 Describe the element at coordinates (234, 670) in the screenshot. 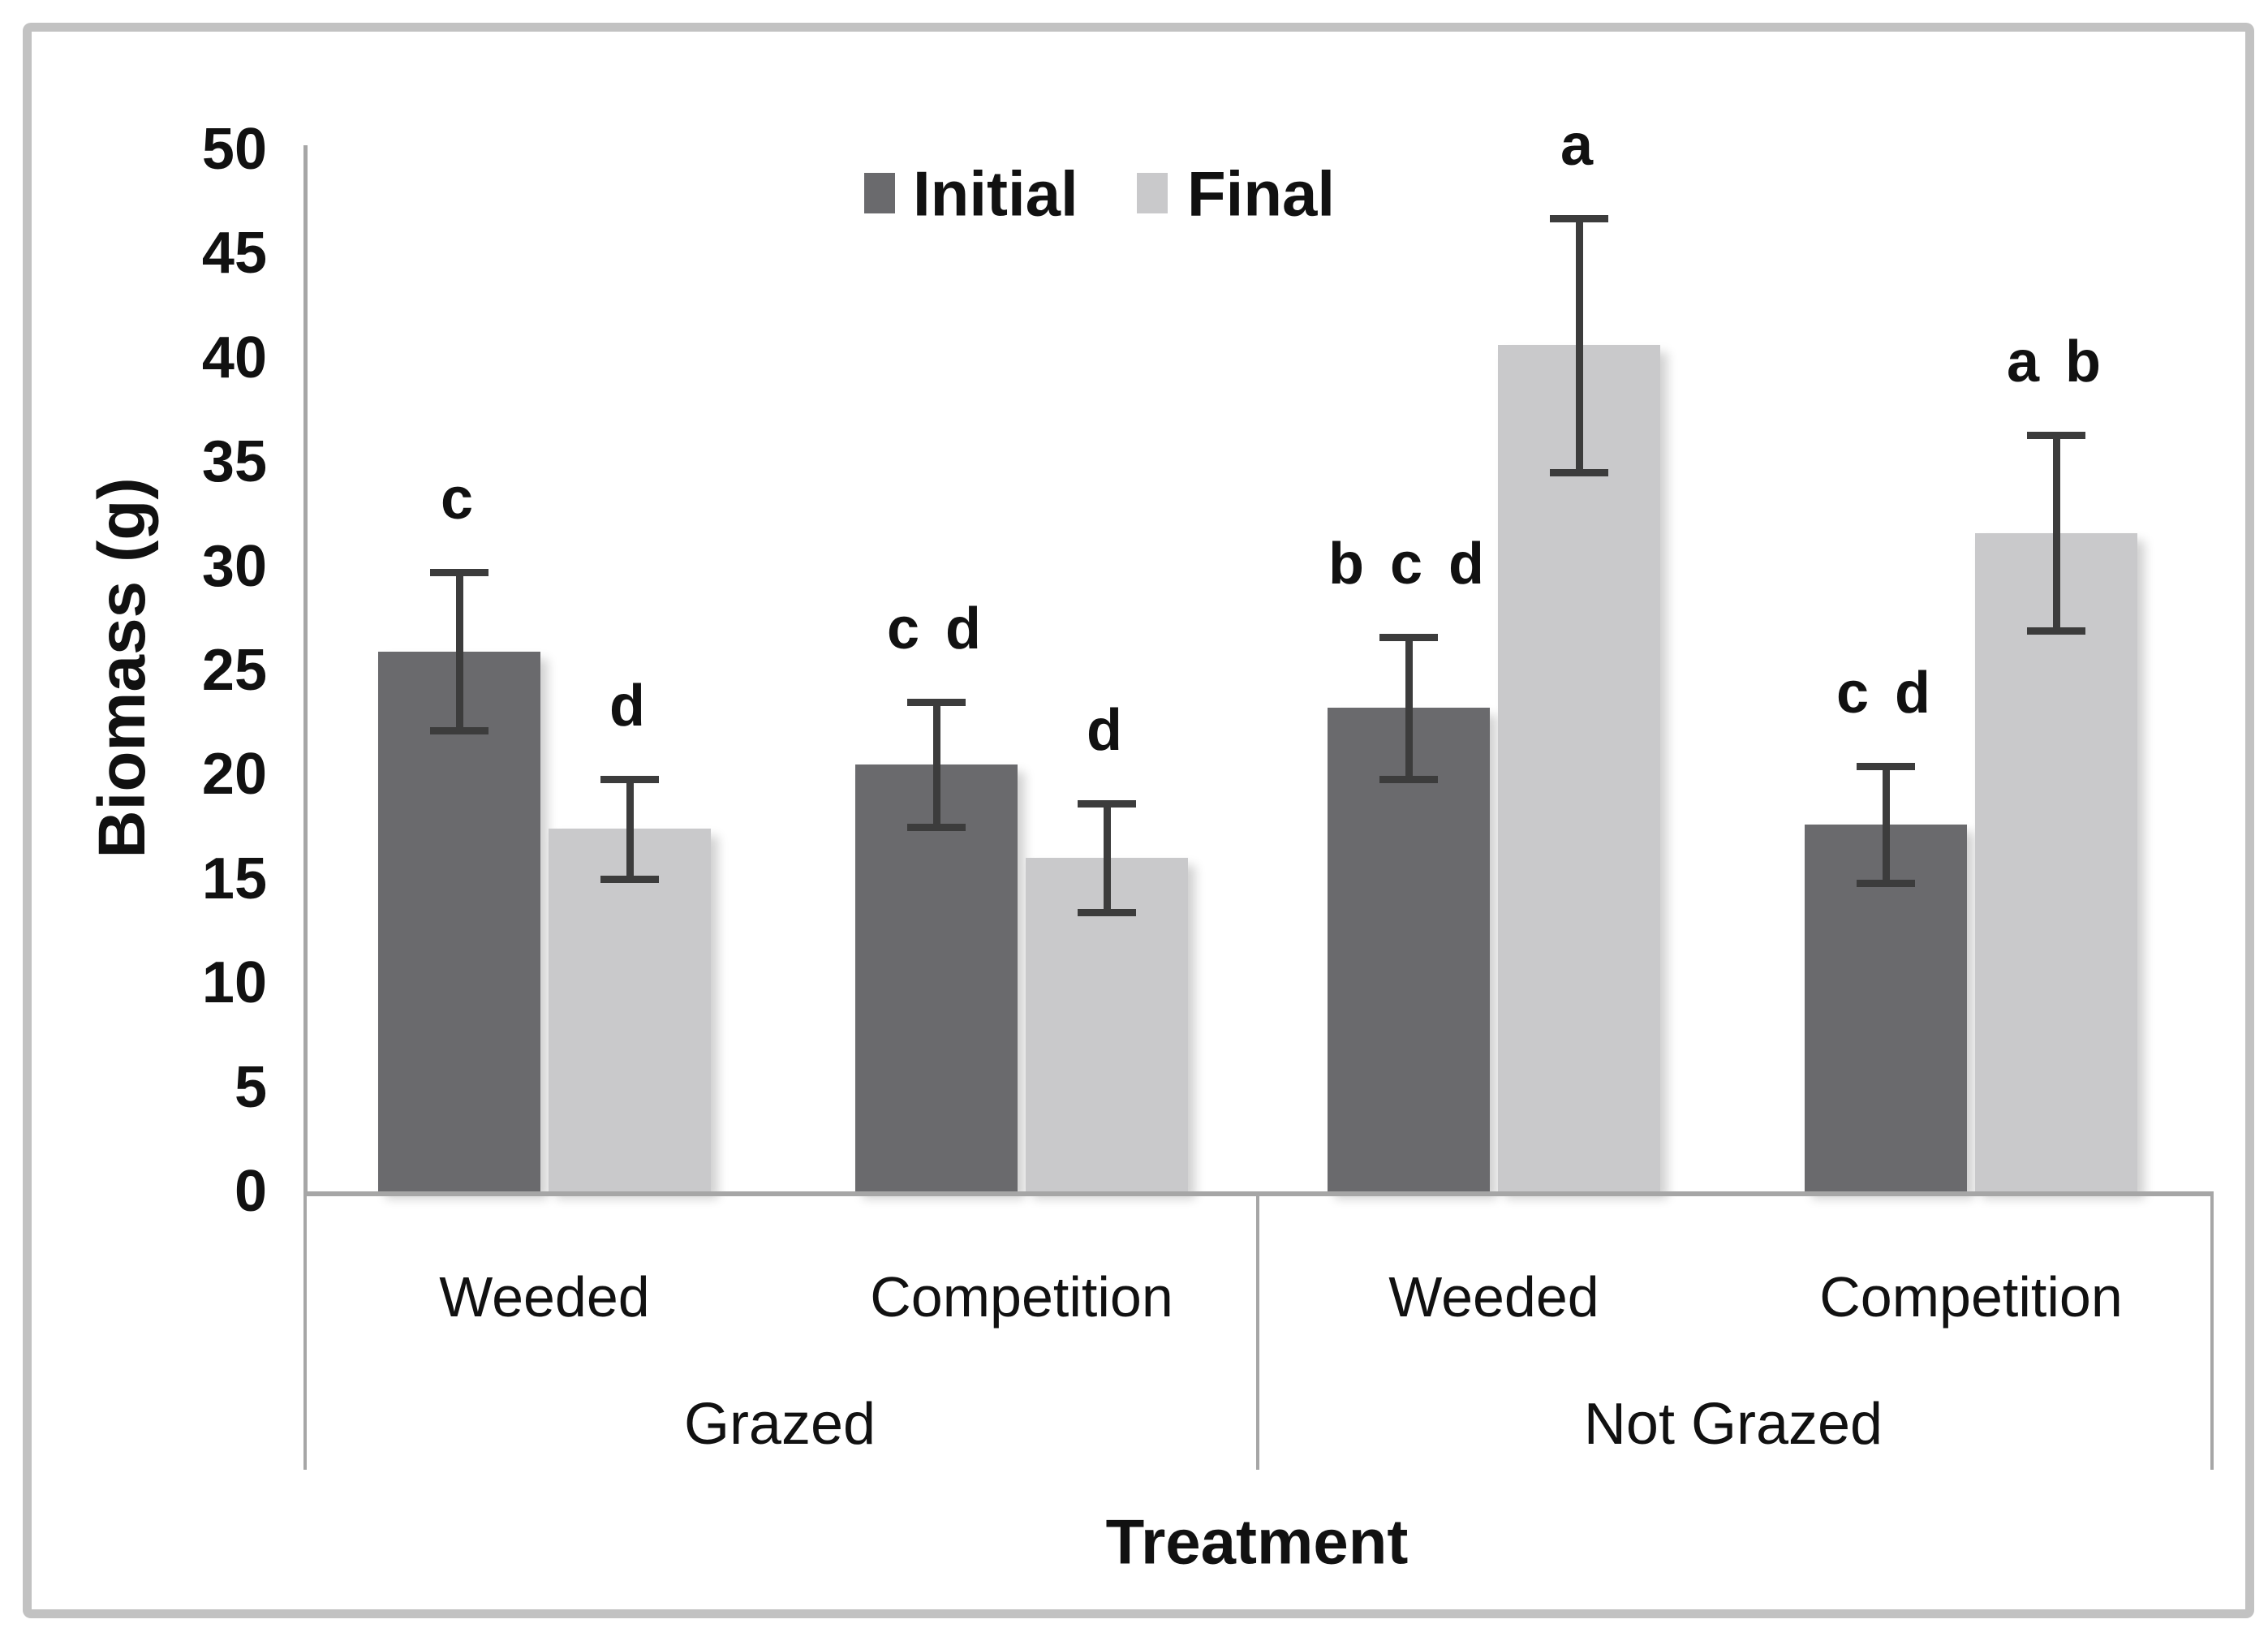

I see `y-tick-label: 25` at that location.